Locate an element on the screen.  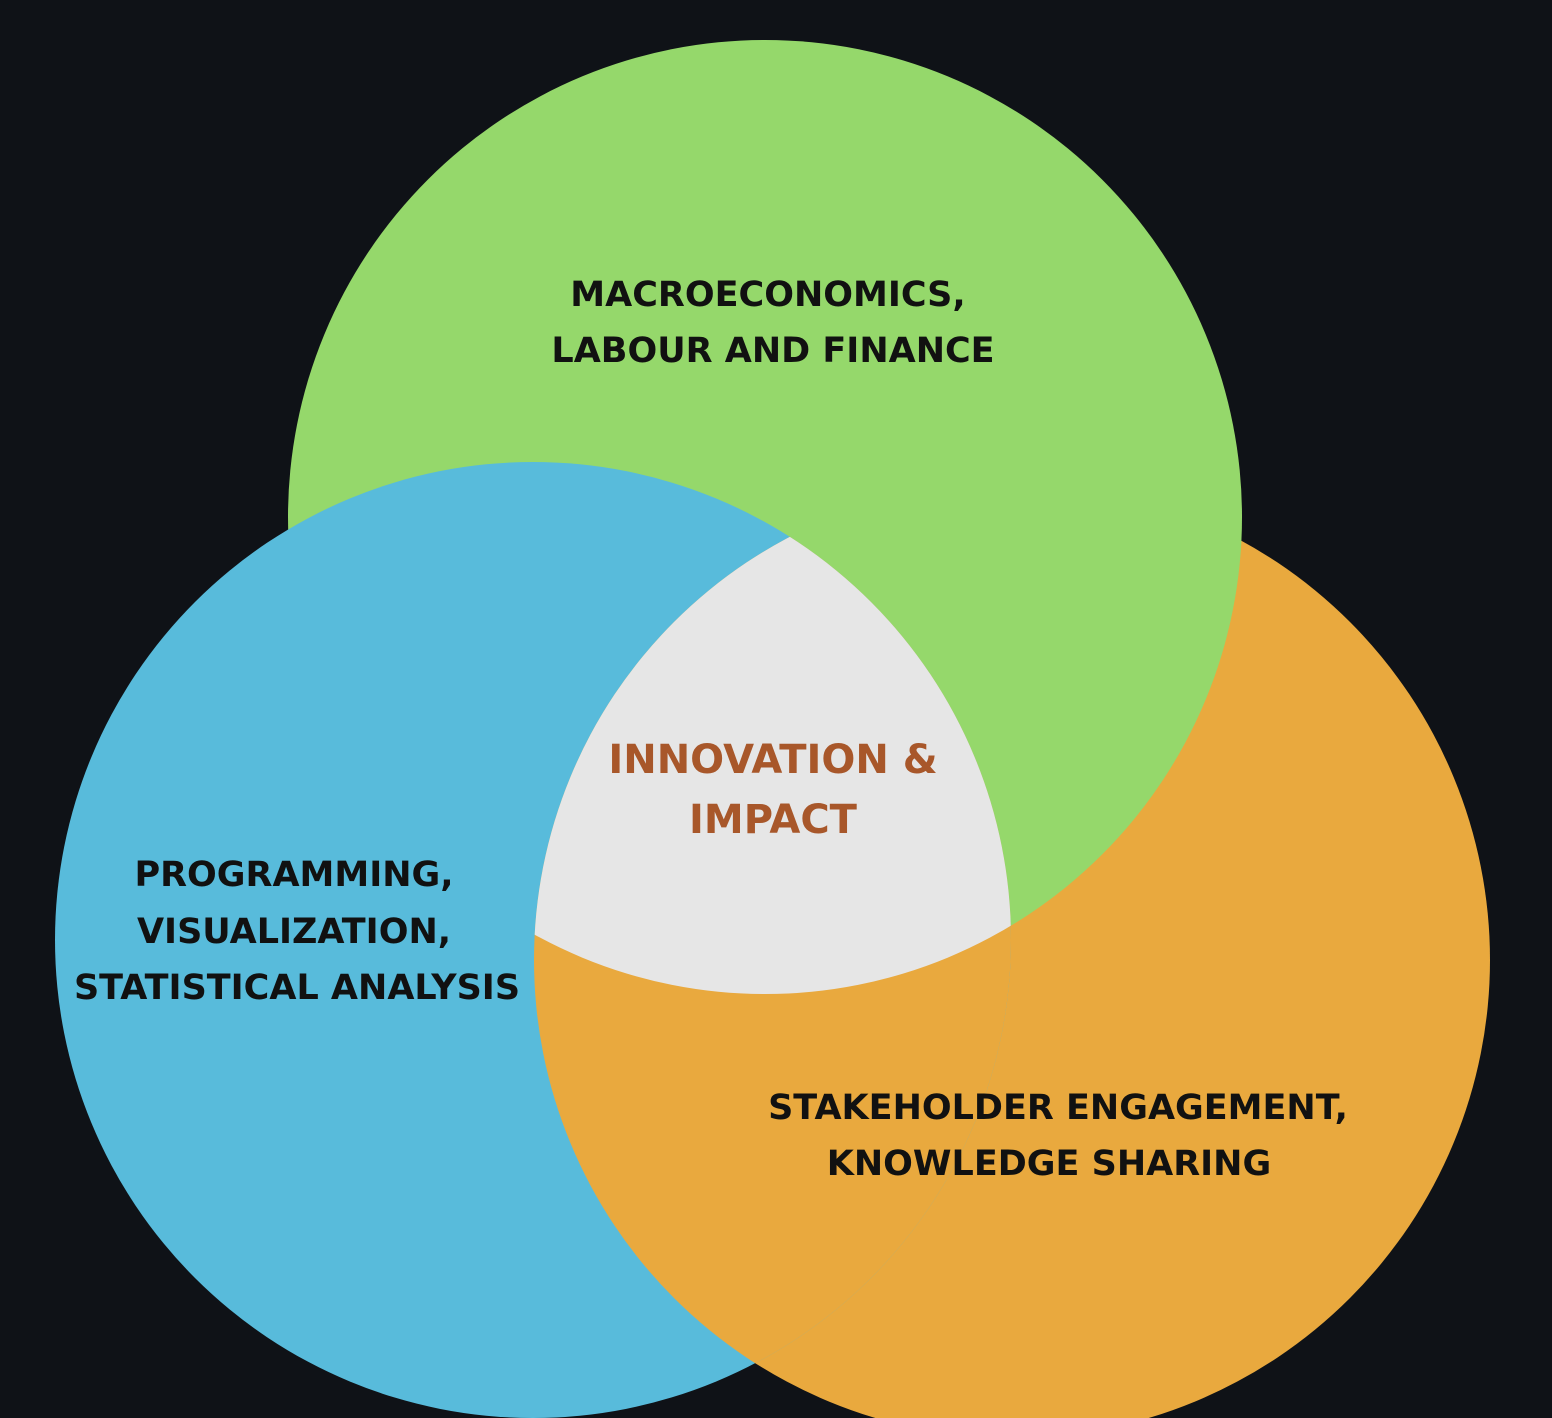
right-circle-label-line1: STAKEHOLDER ENGAGEMENT, is located at coordinates (1058, 1108).